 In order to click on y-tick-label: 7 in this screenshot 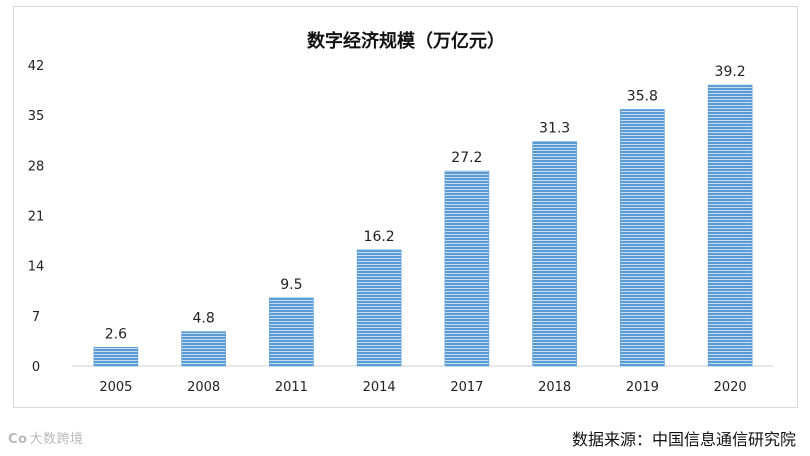, I will do `click(36, 317)`.